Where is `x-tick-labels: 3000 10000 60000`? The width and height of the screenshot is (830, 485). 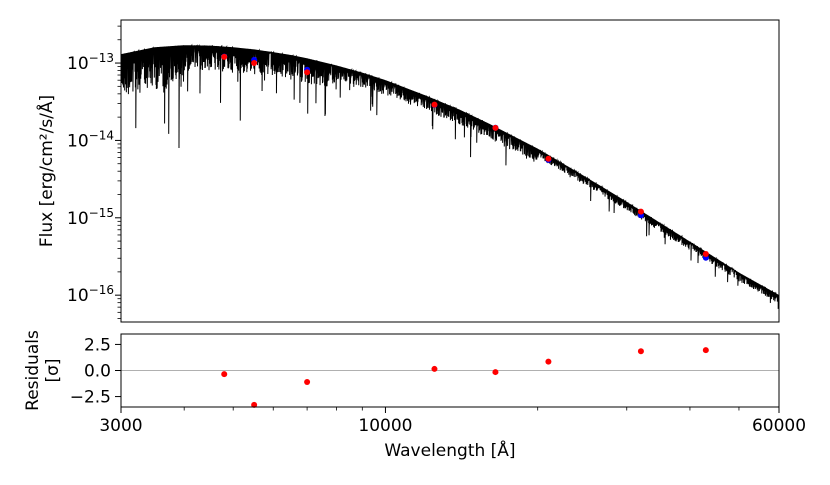
x-tick-labels: 3000 10000 60000 is located at coordinates (452, 426).